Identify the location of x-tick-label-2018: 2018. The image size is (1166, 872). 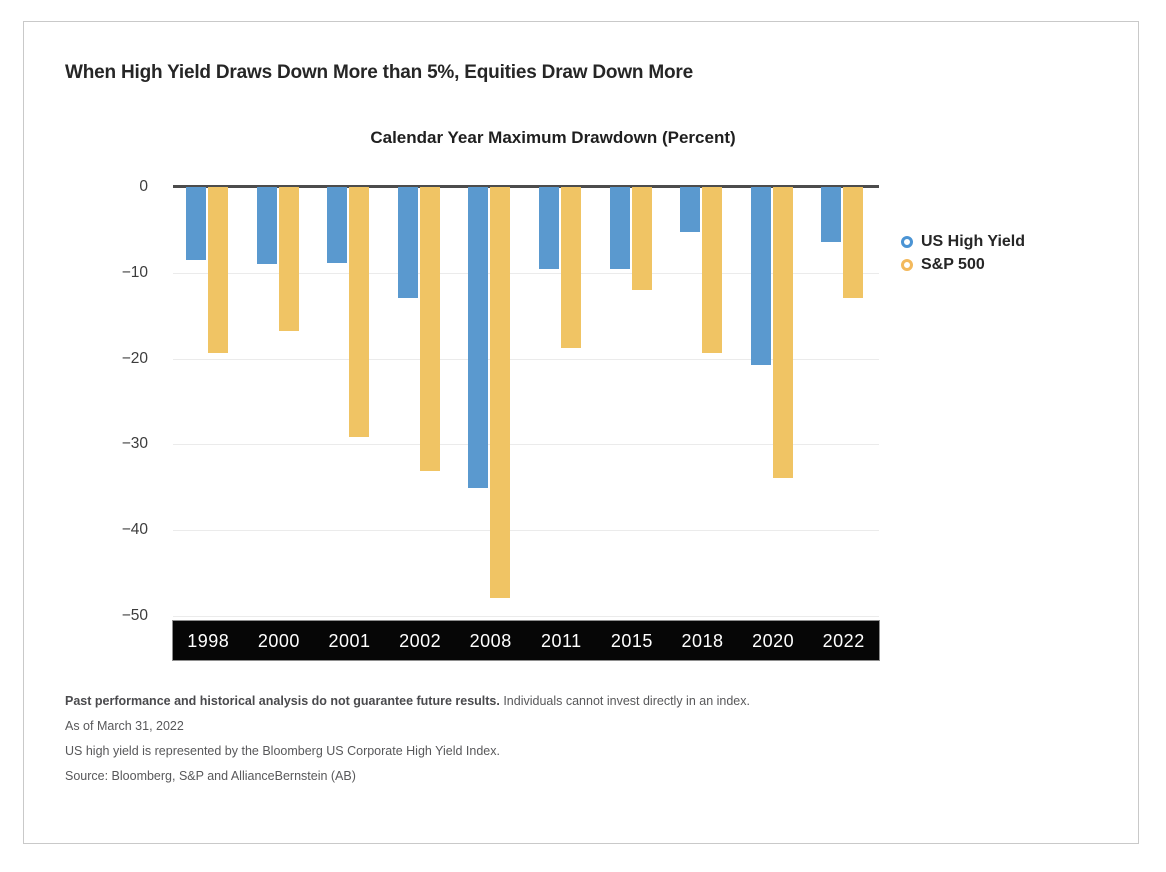
(702, 641).